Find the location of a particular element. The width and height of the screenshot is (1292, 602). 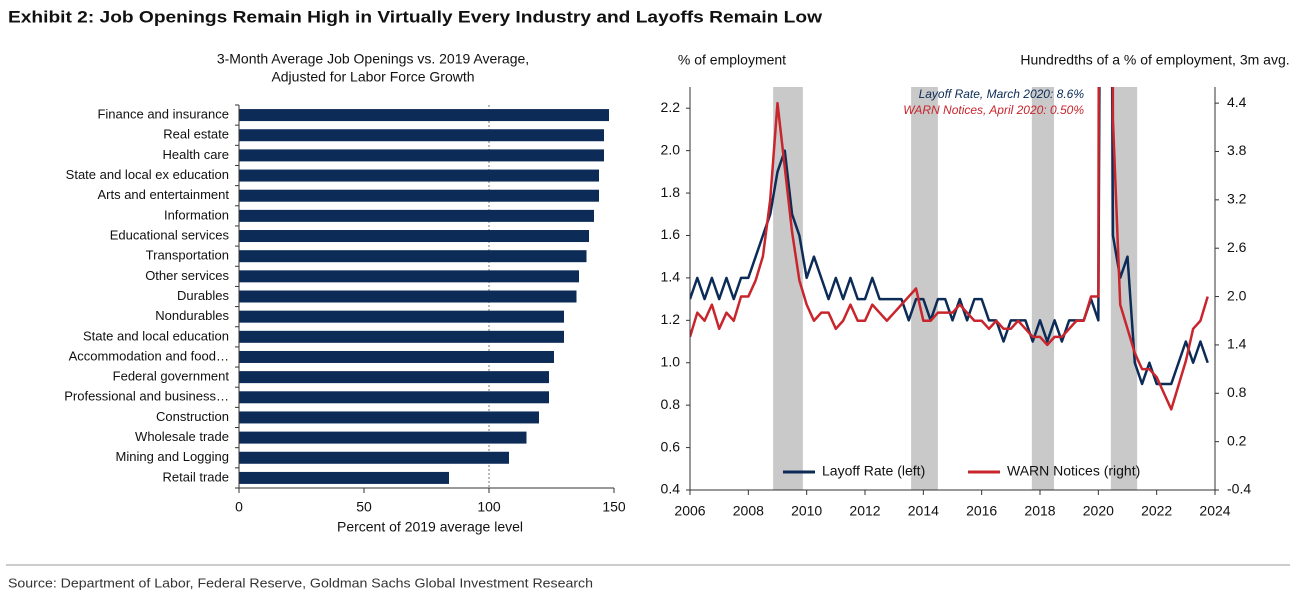

y-tick-label: 2.2 is located at coordinates (671, 107).